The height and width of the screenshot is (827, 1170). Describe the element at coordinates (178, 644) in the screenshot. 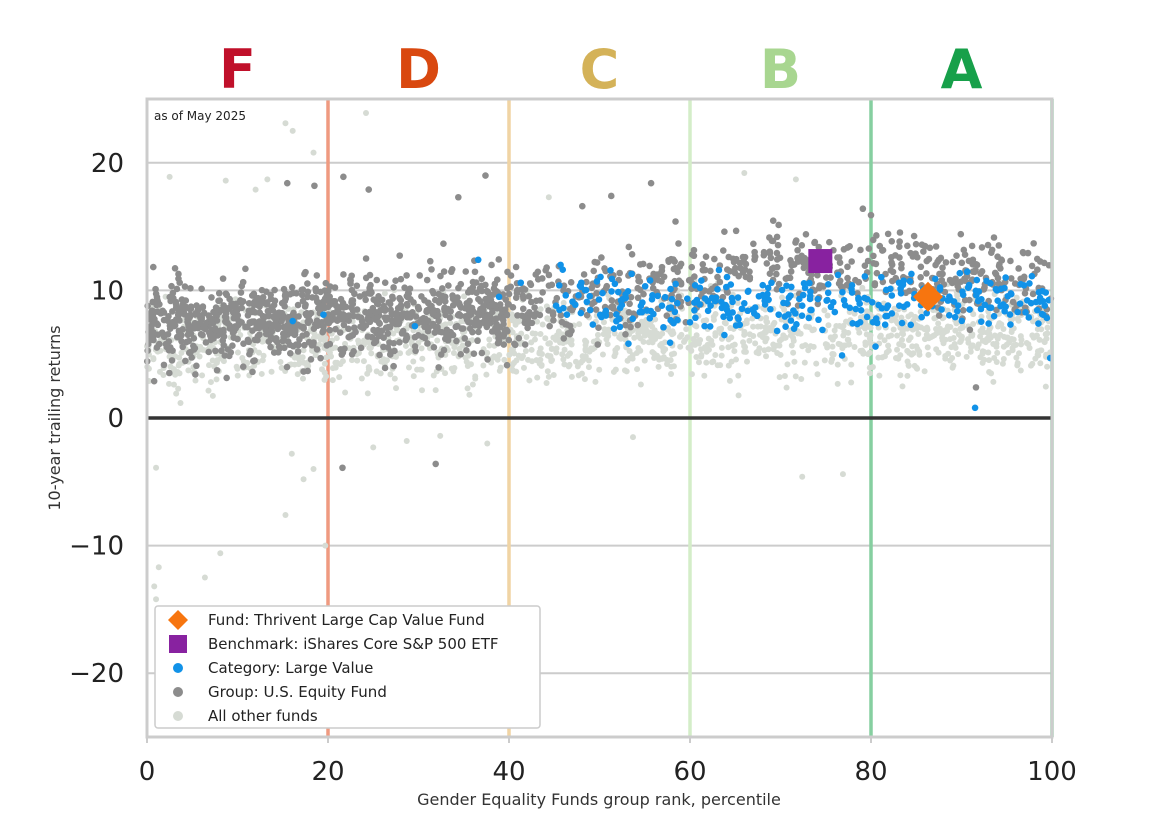

I see `legend-marker-benchmark` at that location.